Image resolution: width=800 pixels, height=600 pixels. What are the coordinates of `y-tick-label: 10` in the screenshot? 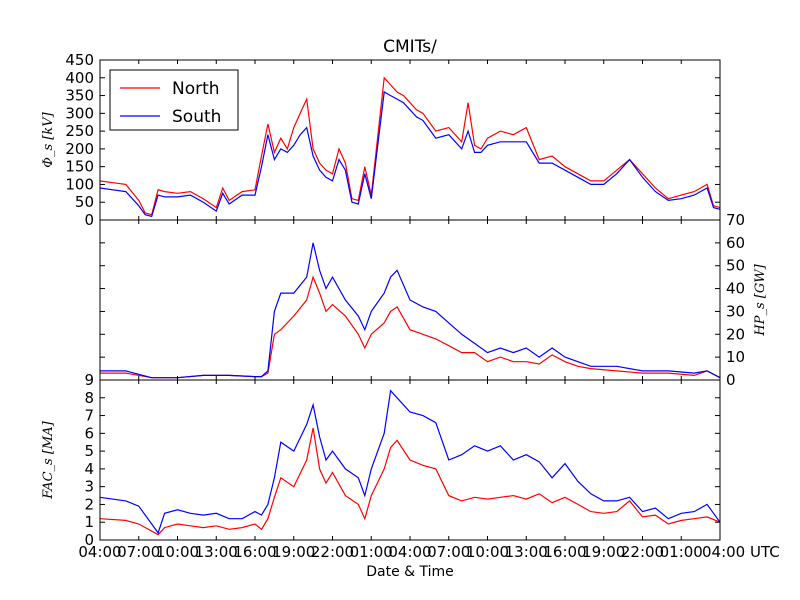 It's located at (735, 357).